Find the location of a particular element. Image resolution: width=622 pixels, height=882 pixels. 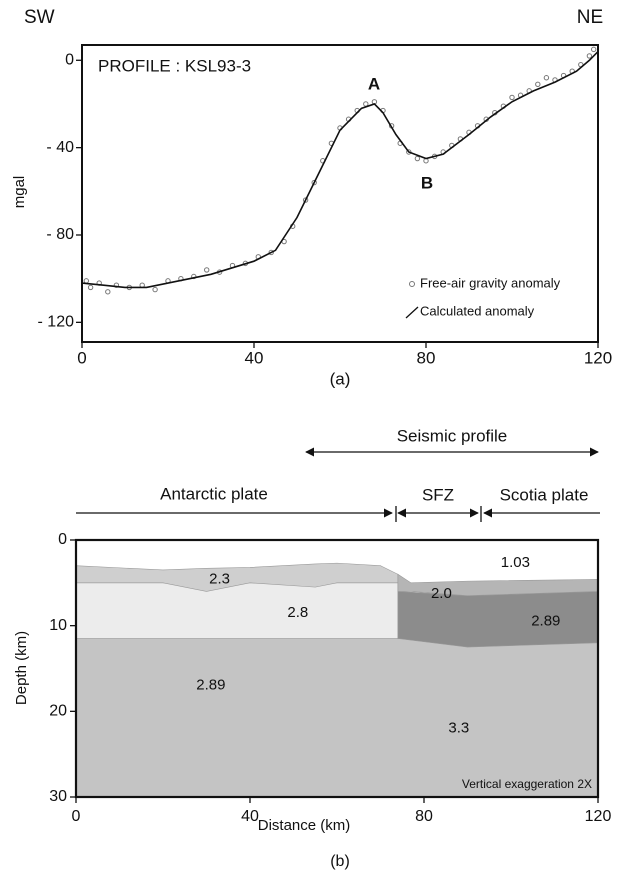

profile-title: PROFILE : KSL93-3 is located at coordinates (174, 65).